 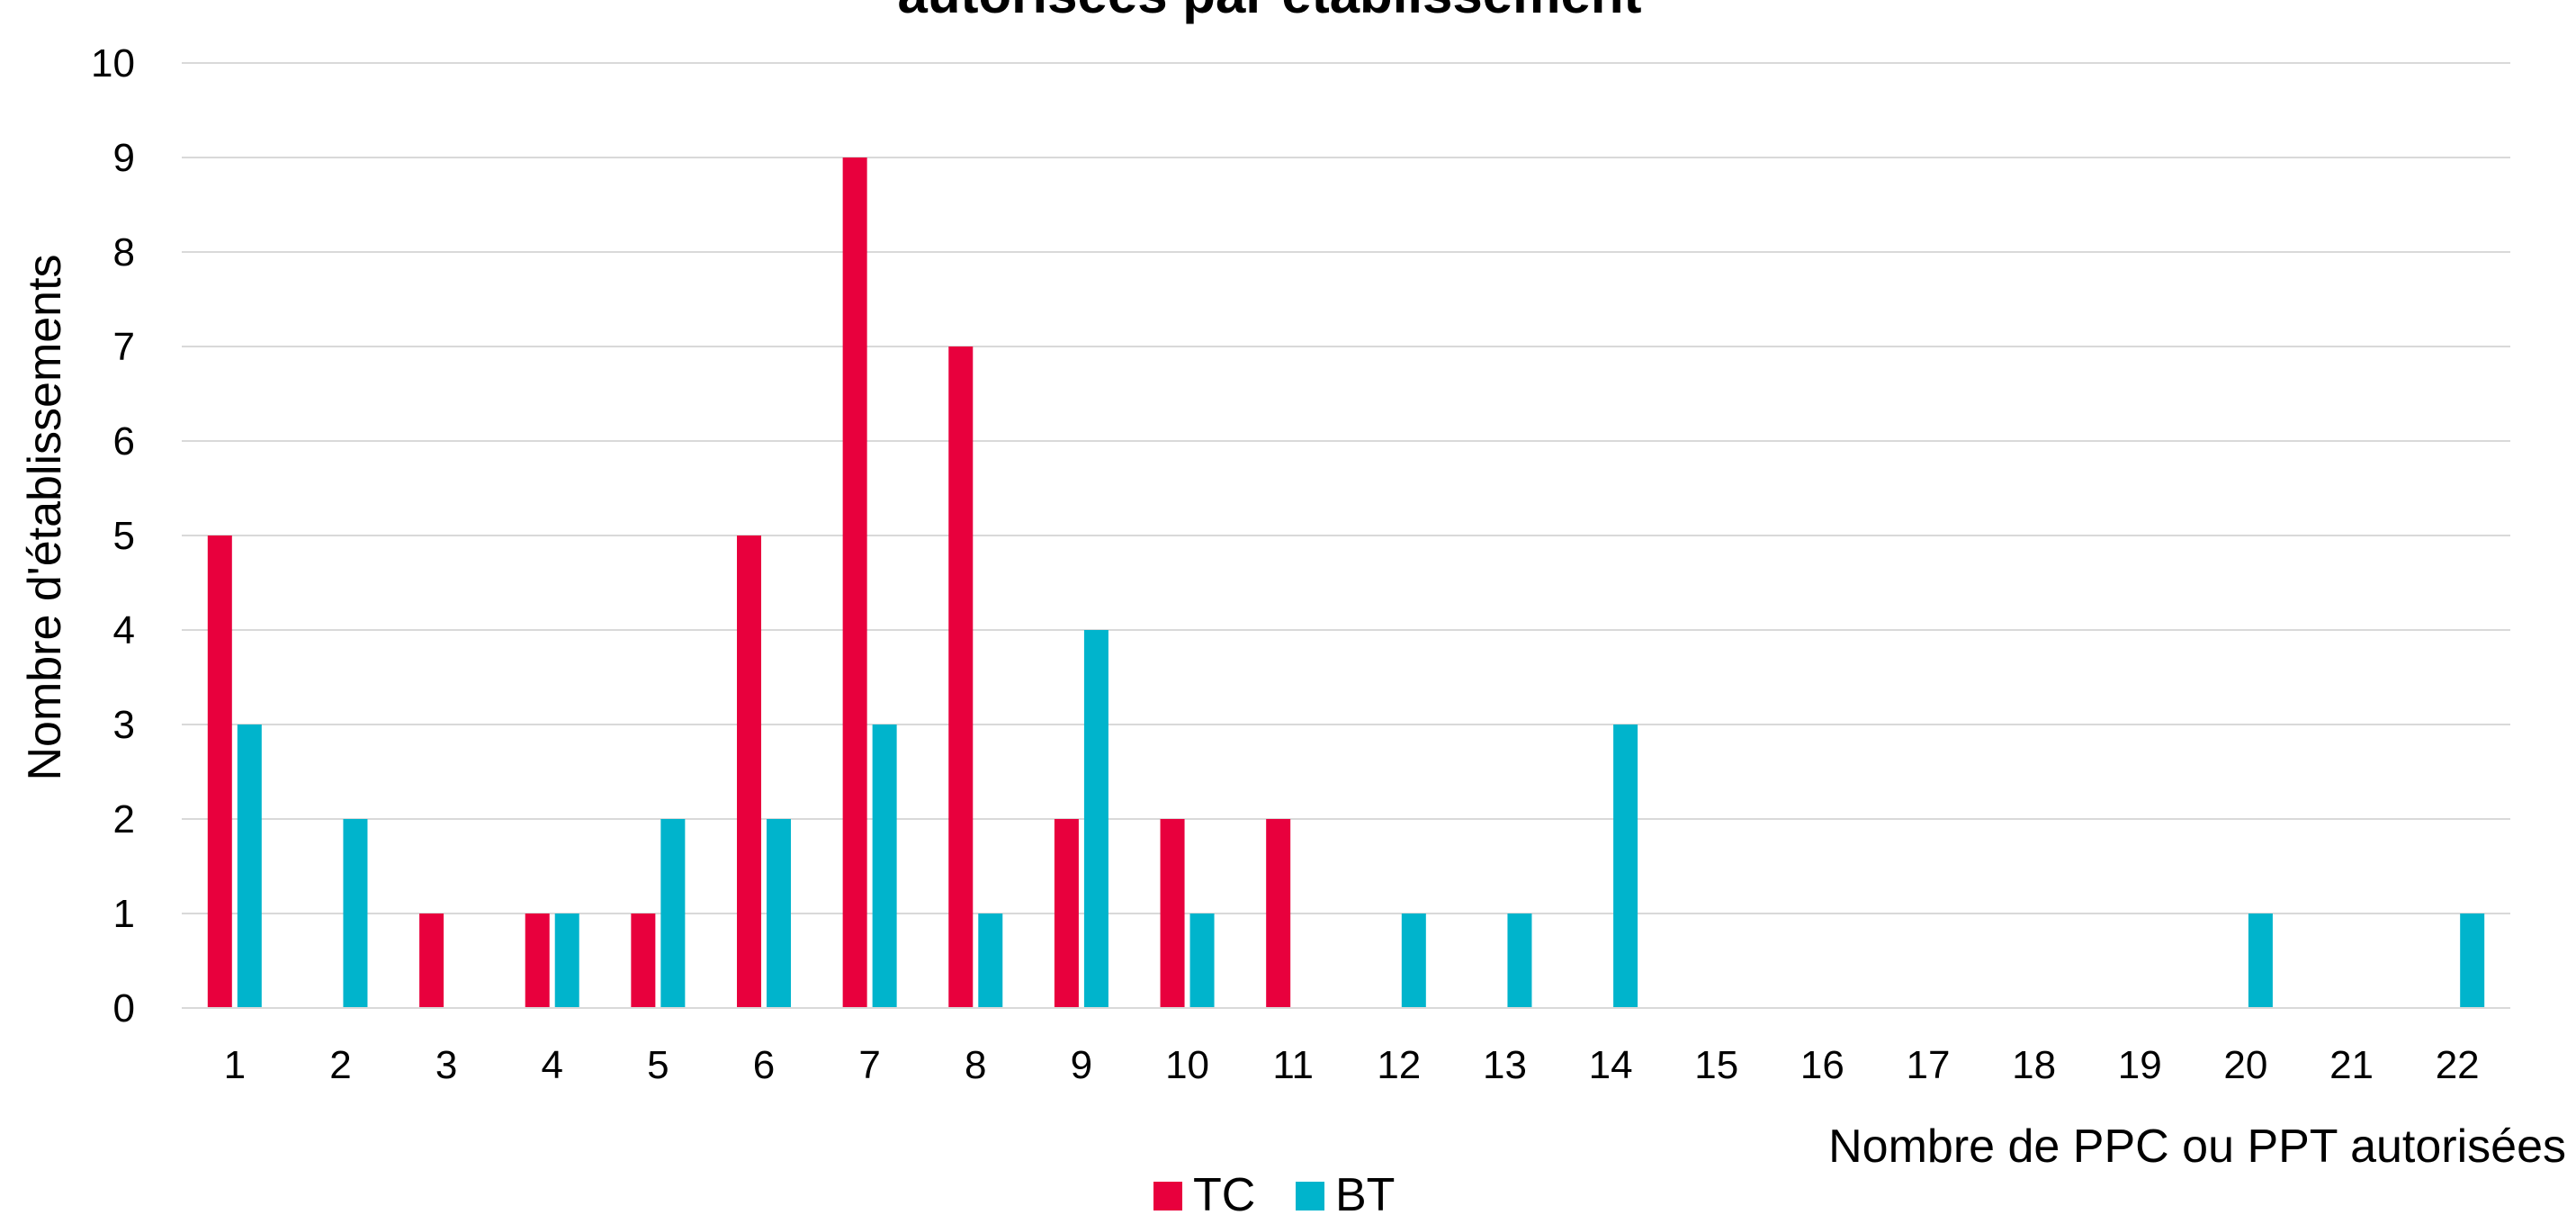 I want to click on legend-swatch-bt, so click(x=1310, y=1196).